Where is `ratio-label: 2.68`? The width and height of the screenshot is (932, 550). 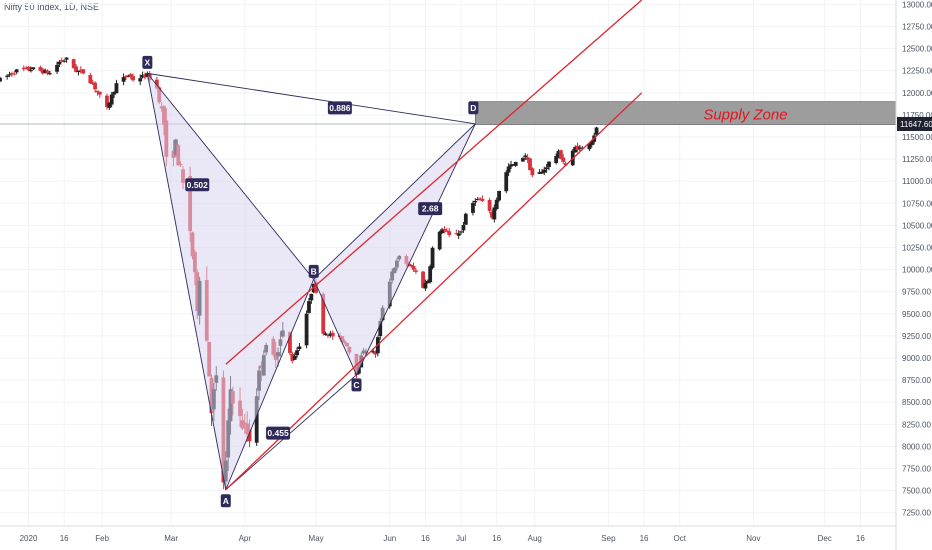 ratio-label: 2.68 is located at coordinates (430, 209).